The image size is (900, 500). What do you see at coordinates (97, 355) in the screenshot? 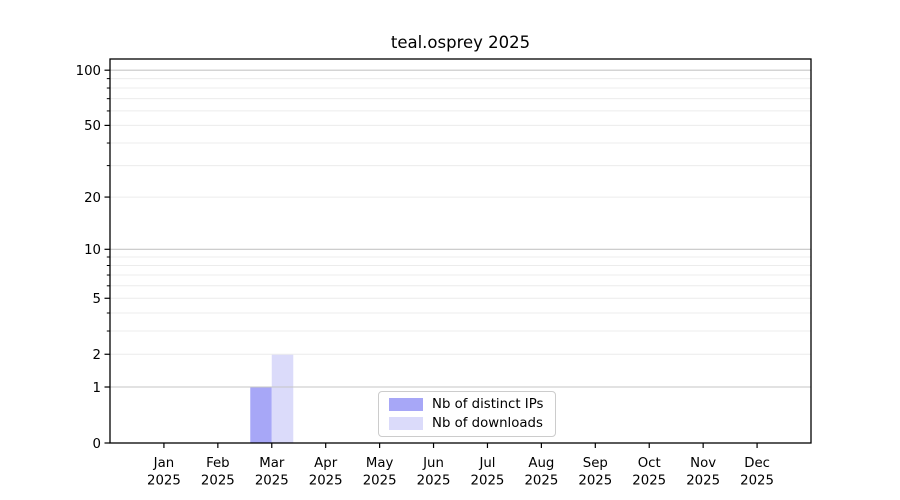
I see `y-tick-label: 2` at bounding box center [97, 355].